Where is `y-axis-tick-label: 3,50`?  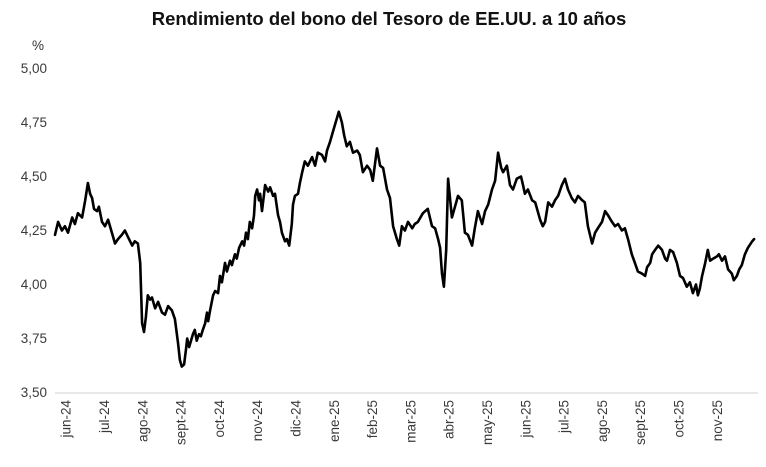 y-axis-tick-label: 3,50 is located at coordinates (34, 392).